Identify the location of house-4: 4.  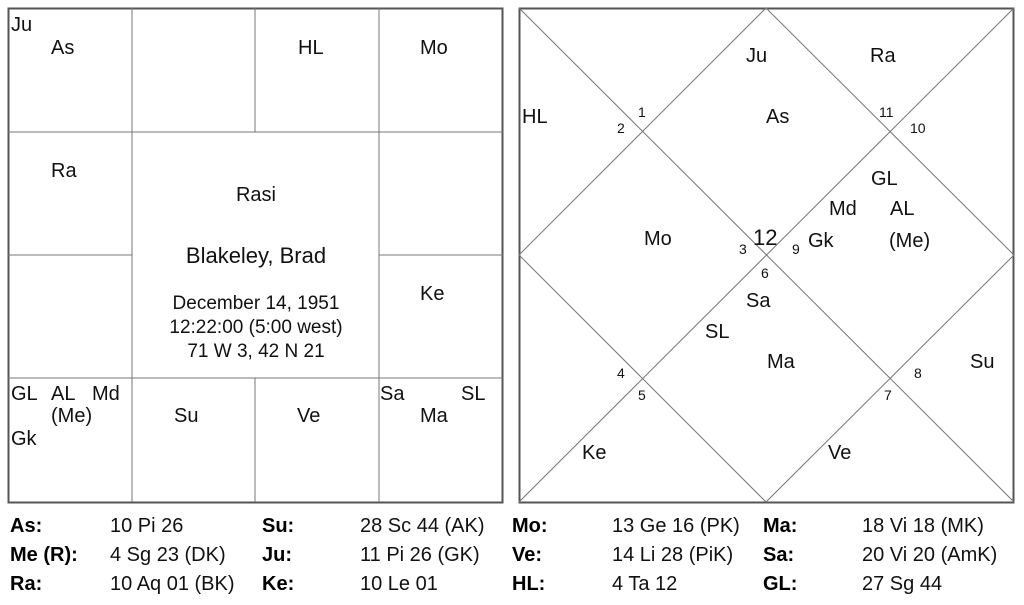
(621, 373).